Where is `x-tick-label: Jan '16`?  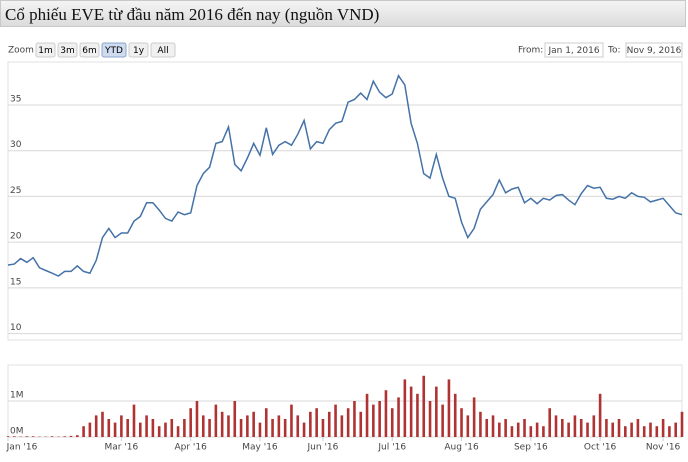
x-tick-label: Jan '16 is located at coordinates (22, 448).